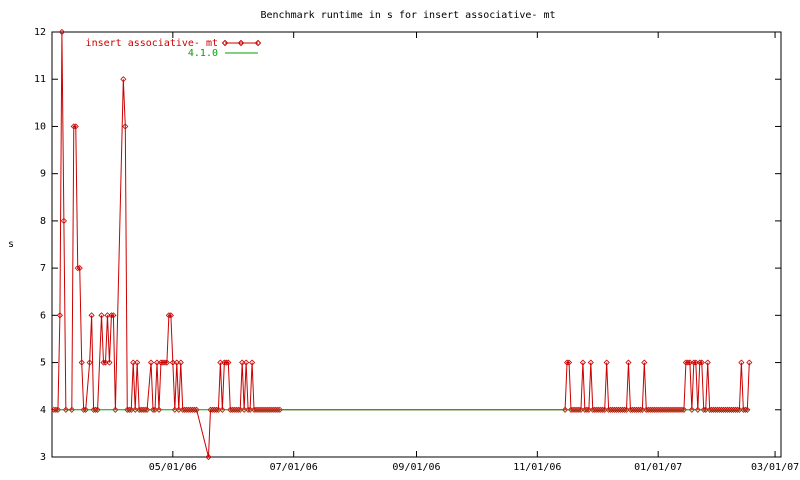 This screenshot has width=800, height=480. Describe the element at coordinates (43, 315) in the screenshot. I see `y-tick-label: 6` at that location.